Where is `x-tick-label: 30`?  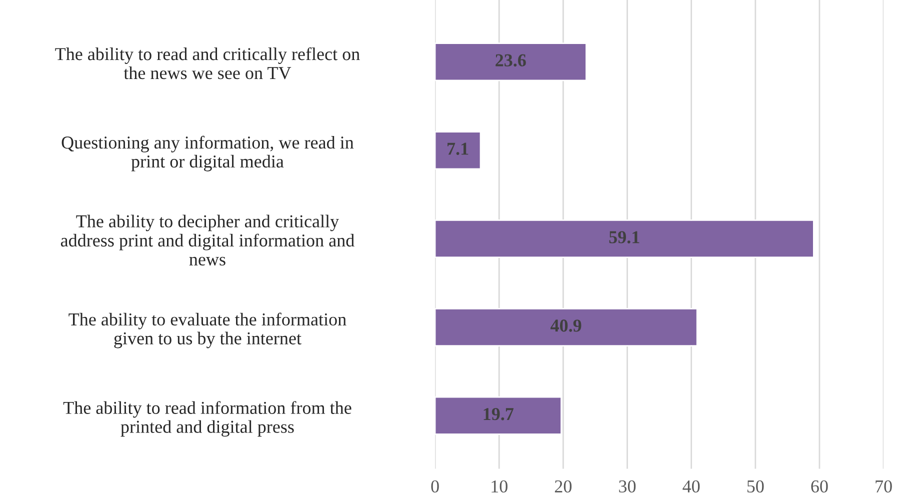 x-tick-label: 30 is located at coordinates (627, 486).